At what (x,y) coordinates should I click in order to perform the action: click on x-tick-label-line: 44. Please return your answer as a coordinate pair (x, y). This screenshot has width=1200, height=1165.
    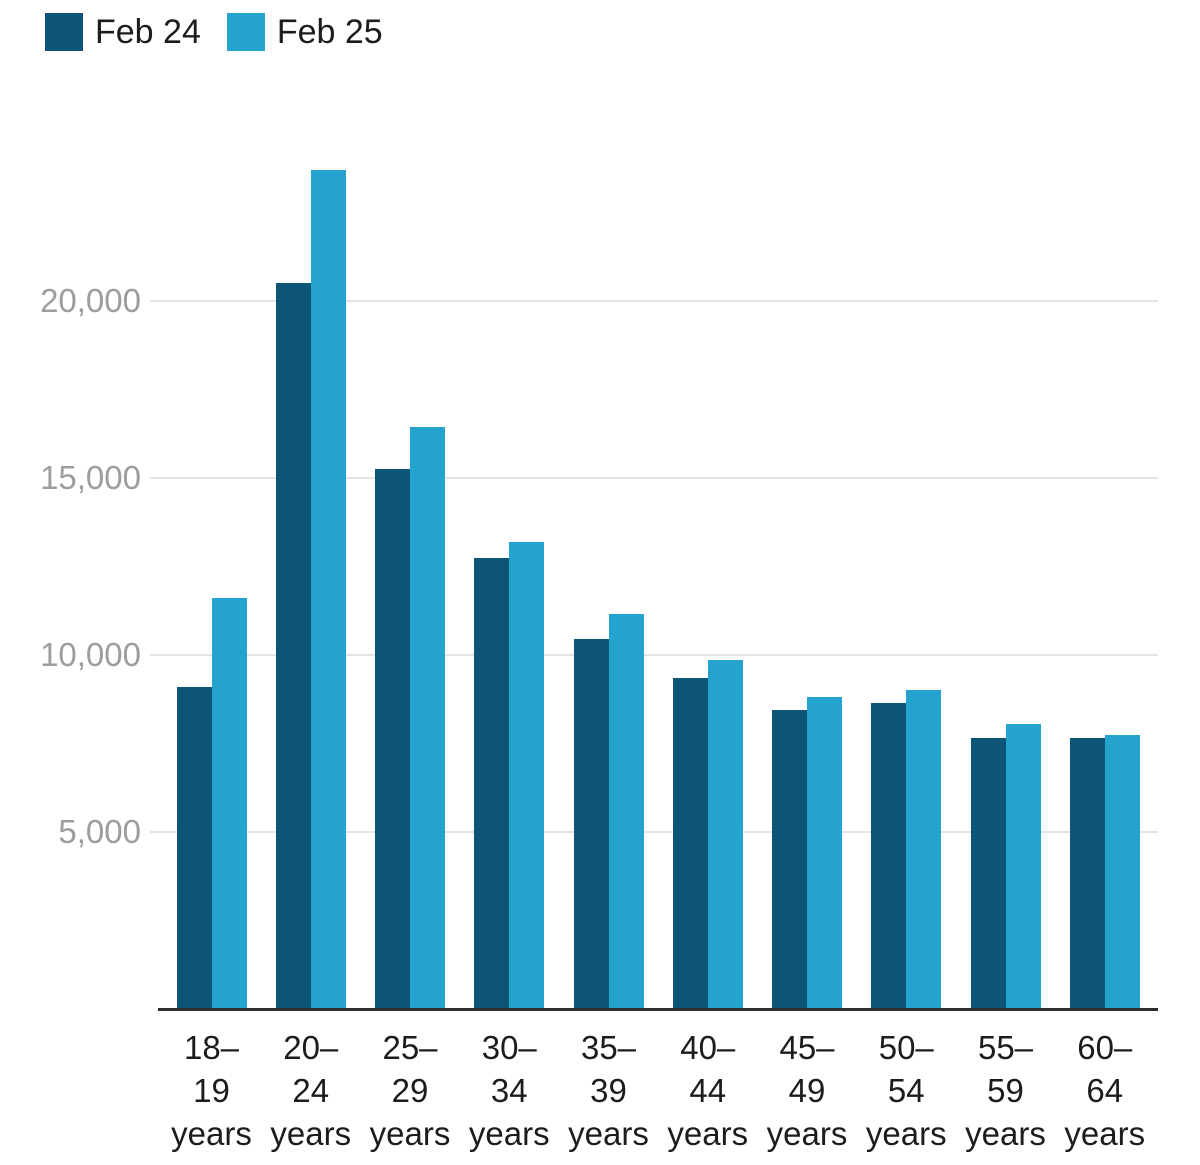
    Looking at the image, I should click on (708, 1090).